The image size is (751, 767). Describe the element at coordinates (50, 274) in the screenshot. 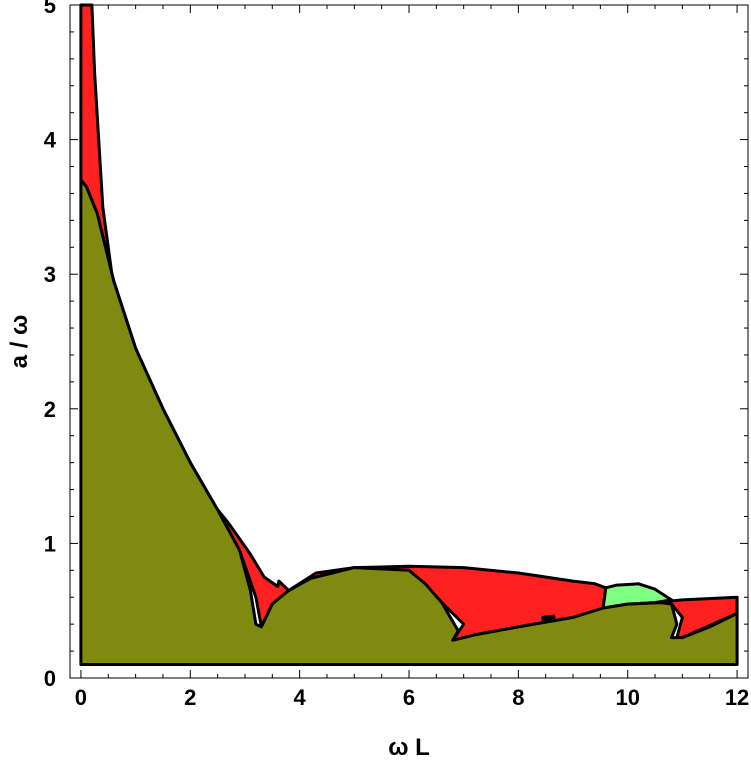

I see `y-tick-label: 3` at that location.